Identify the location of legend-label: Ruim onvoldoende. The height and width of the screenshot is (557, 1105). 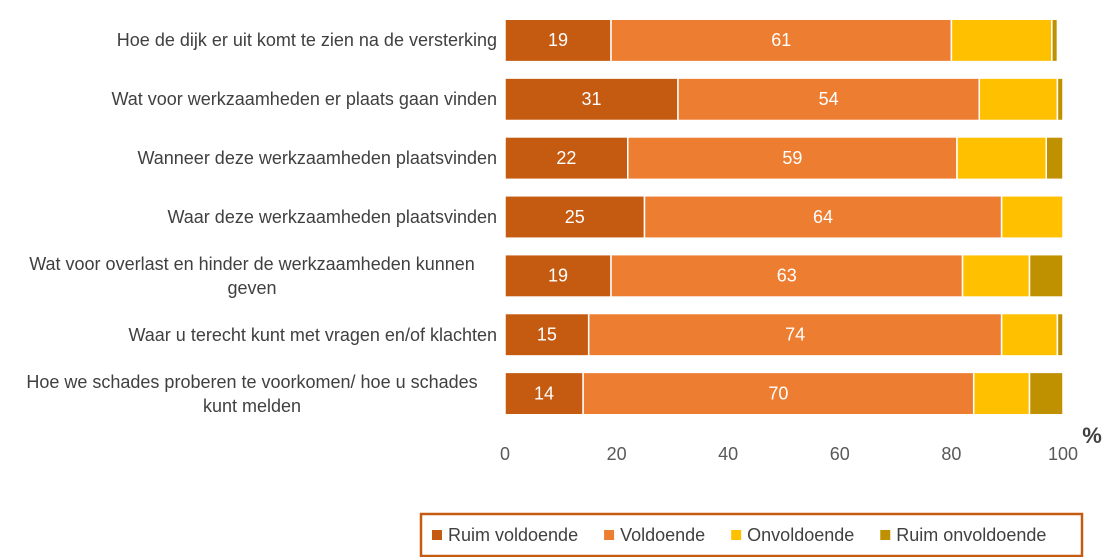
(971, 535).